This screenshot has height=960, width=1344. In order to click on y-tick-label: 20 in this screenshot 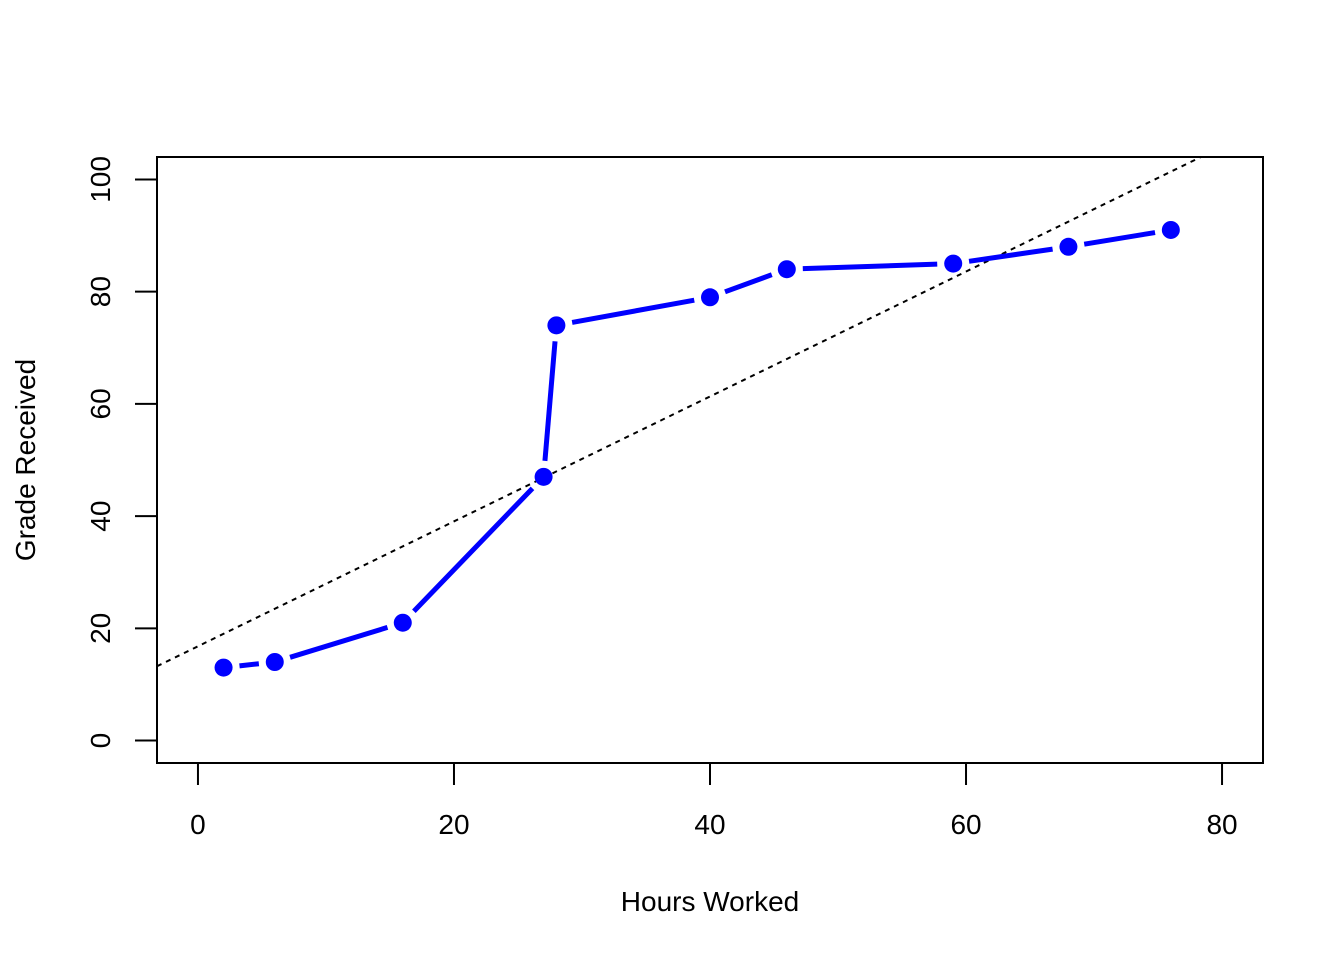, I will do `click(100, 628)`.